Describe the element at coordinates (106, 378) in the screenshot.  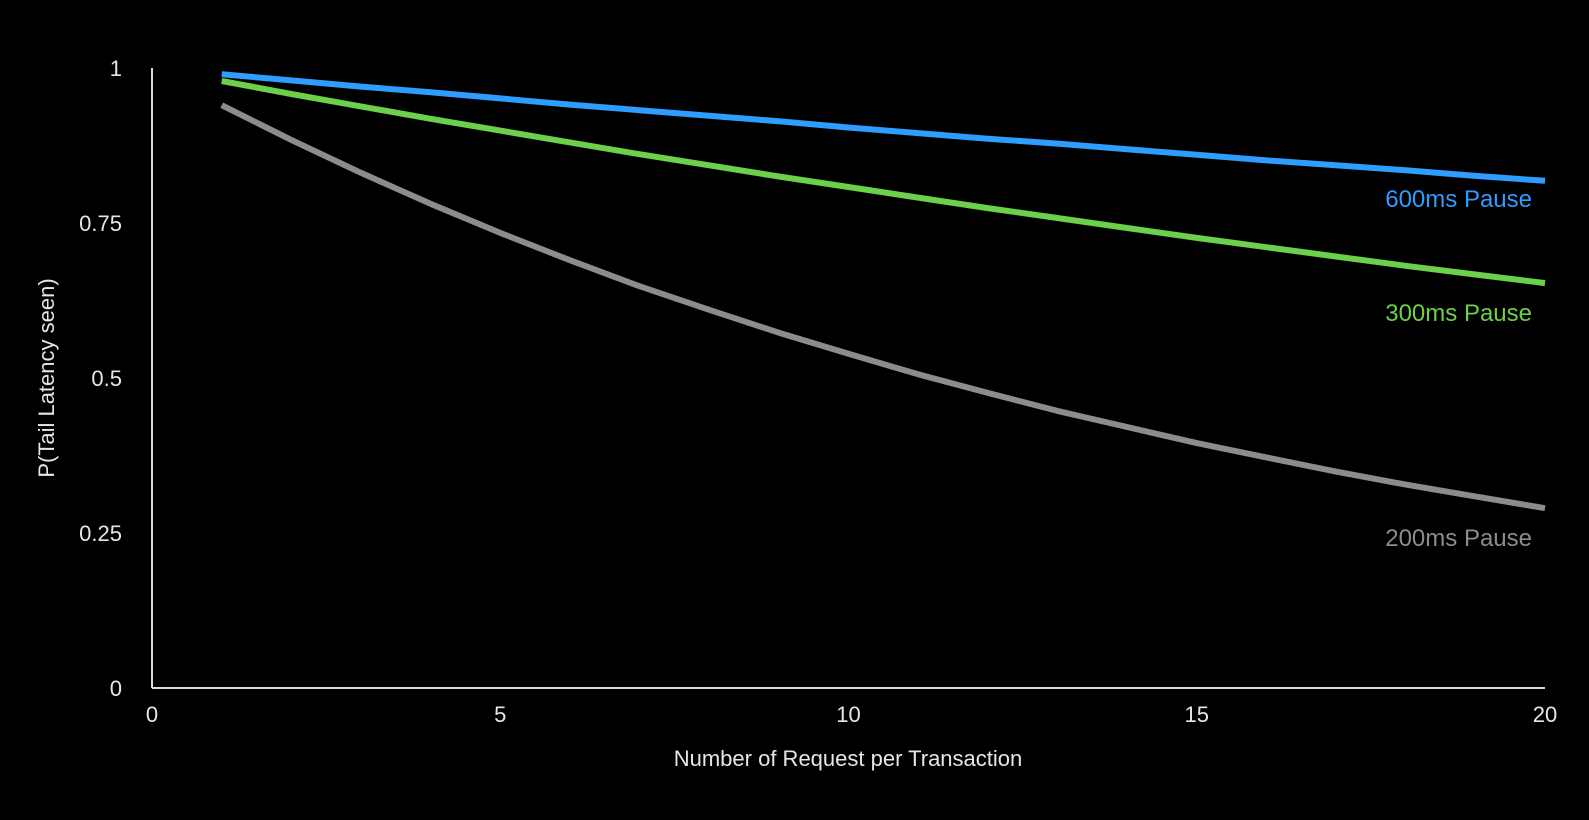
I see `y-tick-label: 0.5` at that location.